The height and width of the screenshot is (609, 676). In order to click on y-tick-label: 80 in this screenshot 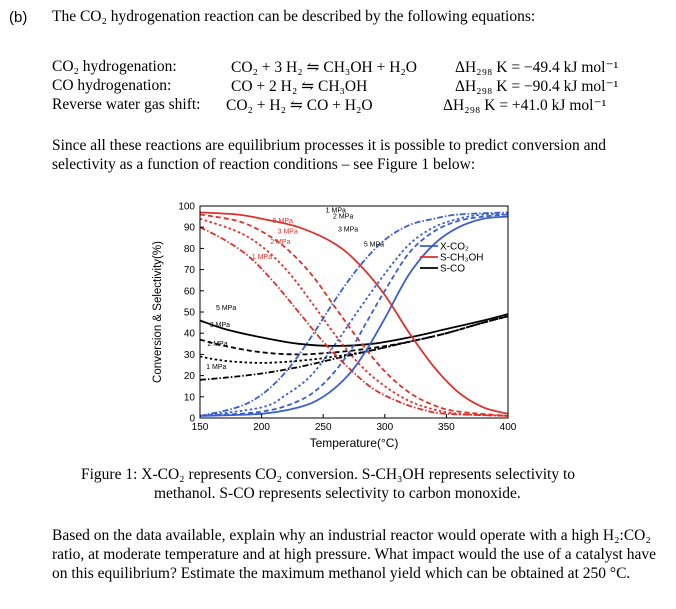, I will do `click(190, 249)`.